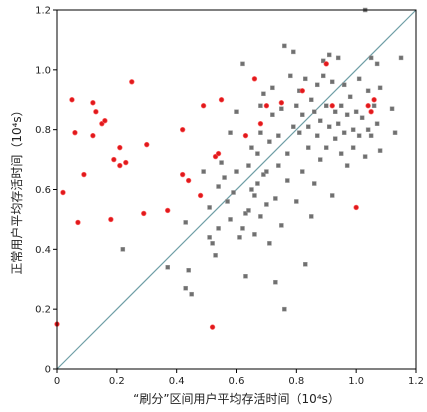 The image size is (427, 412). I want to click on y-tick-label: 0.8, so click(43, 130).